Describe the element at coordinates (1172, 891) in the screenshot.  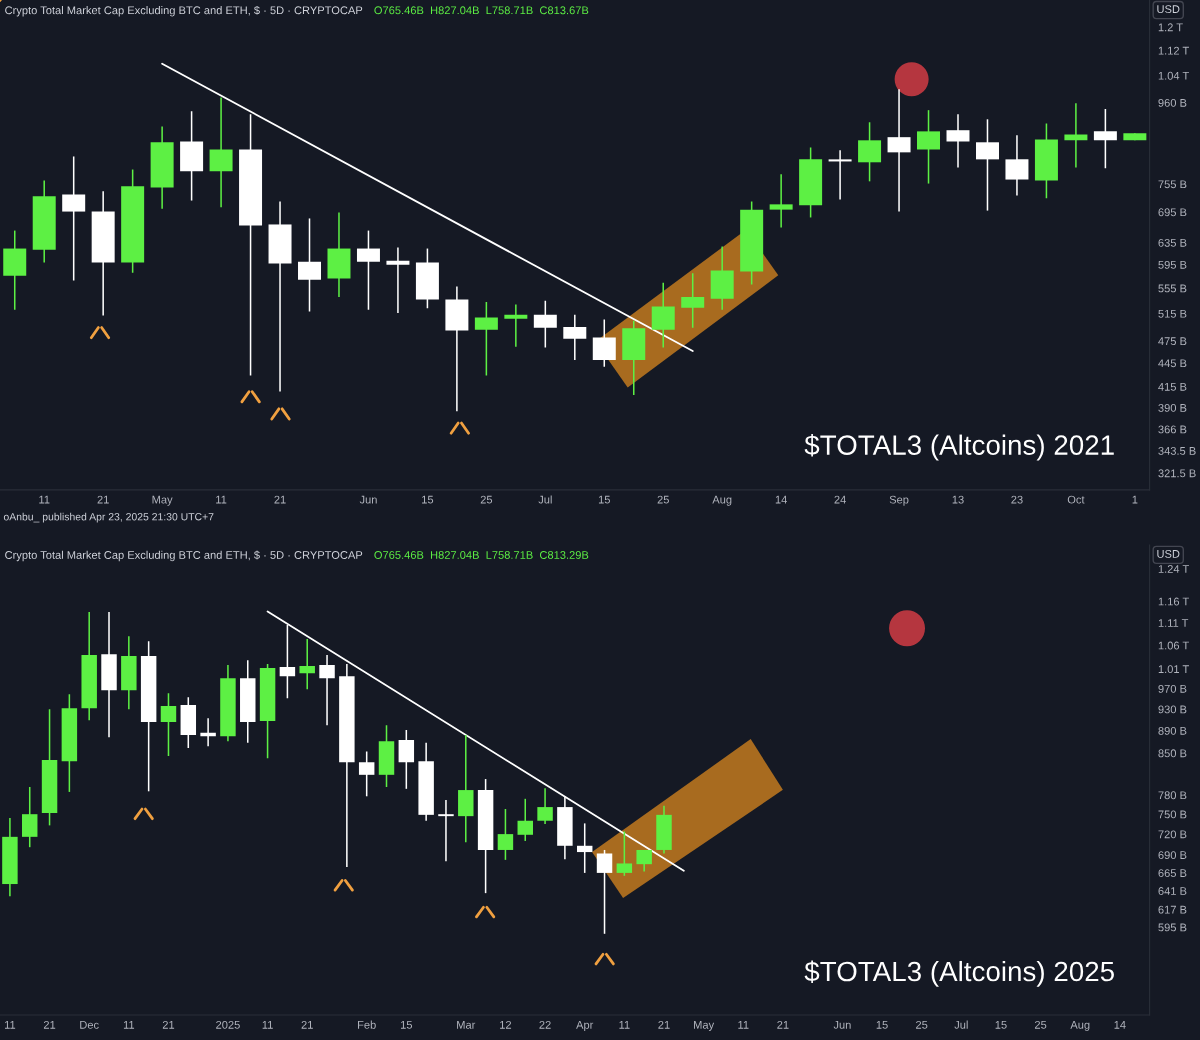
I see `y-tick-label: 641 B` at that location.